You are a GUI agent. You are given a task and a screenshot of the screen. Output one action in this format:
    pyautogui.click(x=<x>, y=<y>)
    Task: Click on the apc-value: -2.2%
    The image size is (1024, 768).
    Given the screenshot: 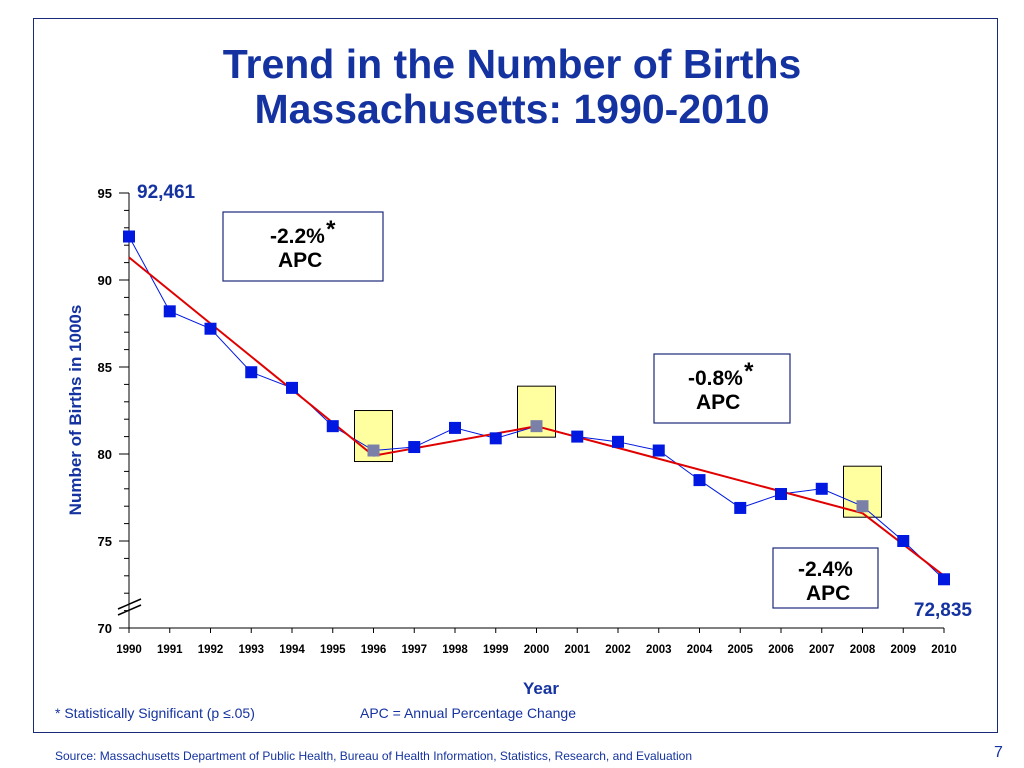 What is the action you would take?
    pyautogui.click(x=297, y=236)
    